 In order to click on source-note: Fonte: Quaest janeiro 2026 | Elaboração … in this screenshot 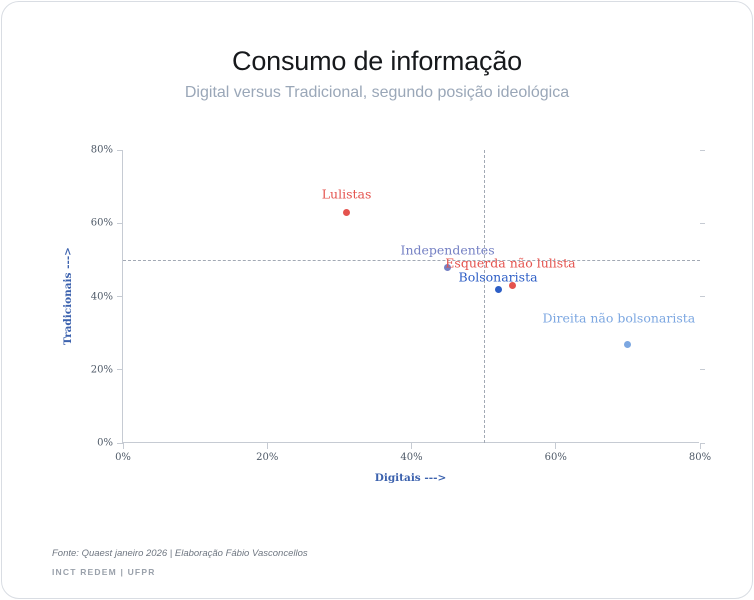, I will do `click(180, 553)`.